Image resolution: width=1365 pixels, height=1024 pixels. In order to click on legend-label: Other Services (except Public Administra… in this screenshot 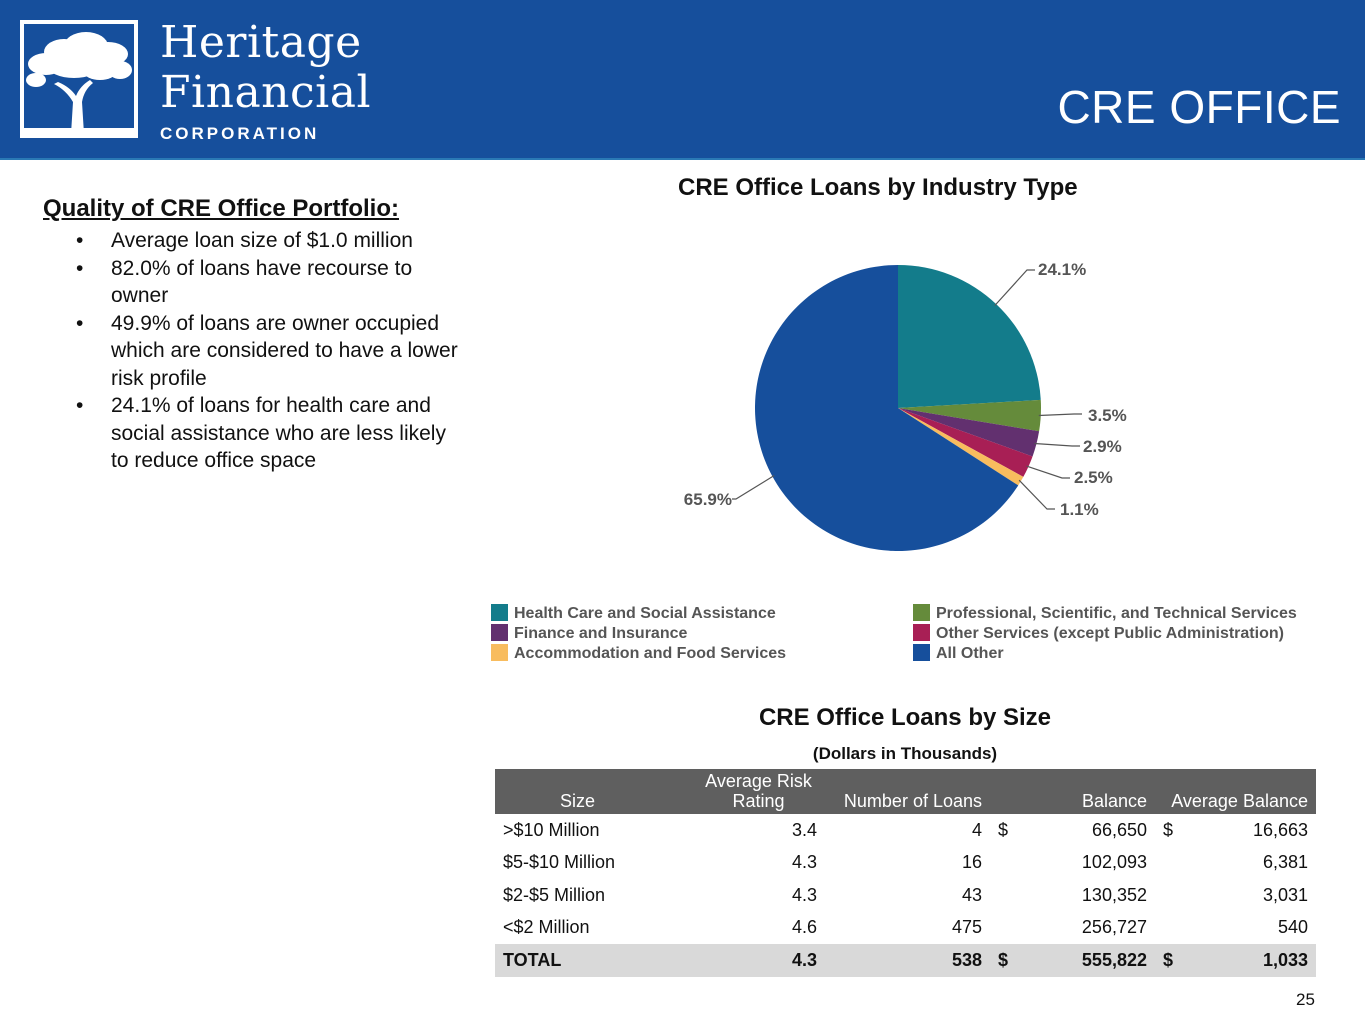, I will do `click(1110, 633)`.